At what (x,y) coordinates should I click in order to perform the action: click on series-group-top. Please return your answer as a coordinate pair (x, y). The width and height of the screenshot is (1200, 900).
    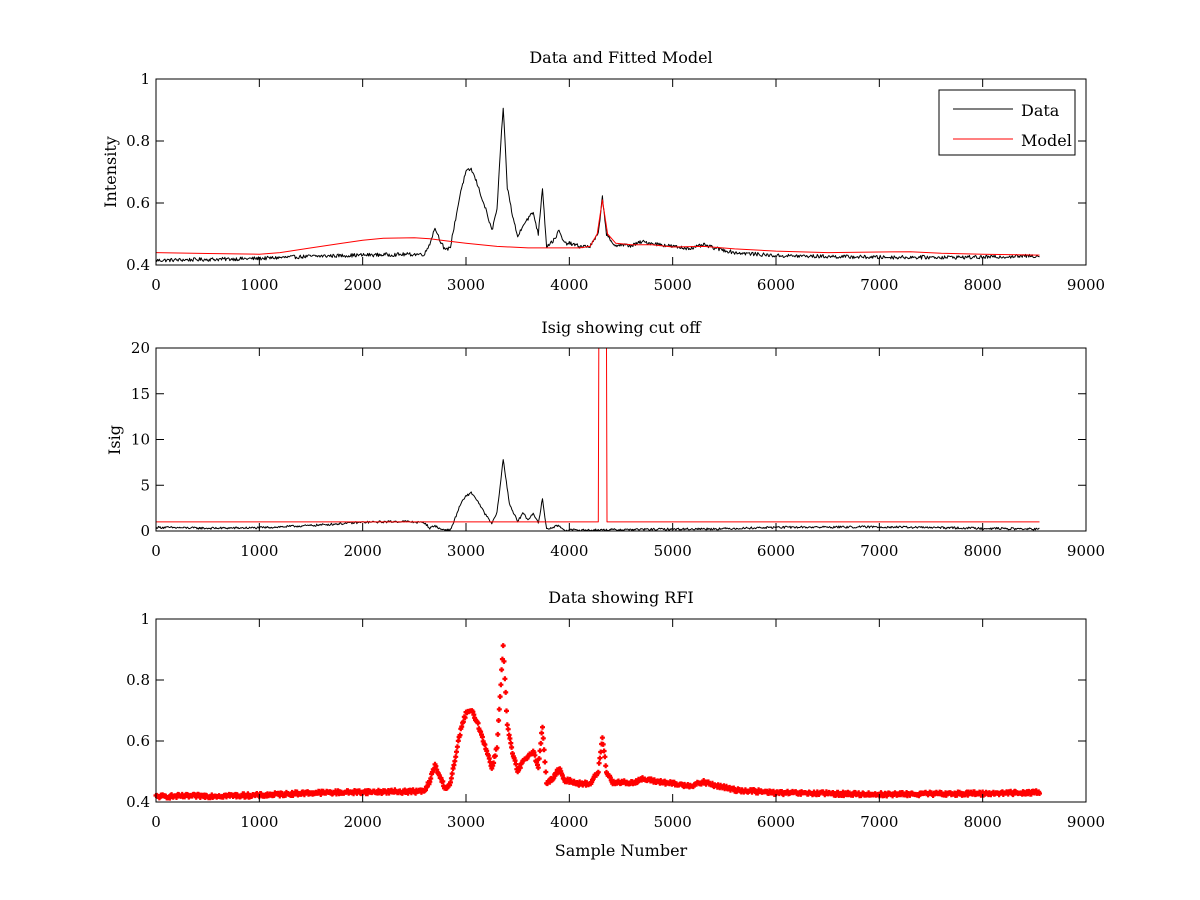
    Looking at the image, I should click on (597, 185).